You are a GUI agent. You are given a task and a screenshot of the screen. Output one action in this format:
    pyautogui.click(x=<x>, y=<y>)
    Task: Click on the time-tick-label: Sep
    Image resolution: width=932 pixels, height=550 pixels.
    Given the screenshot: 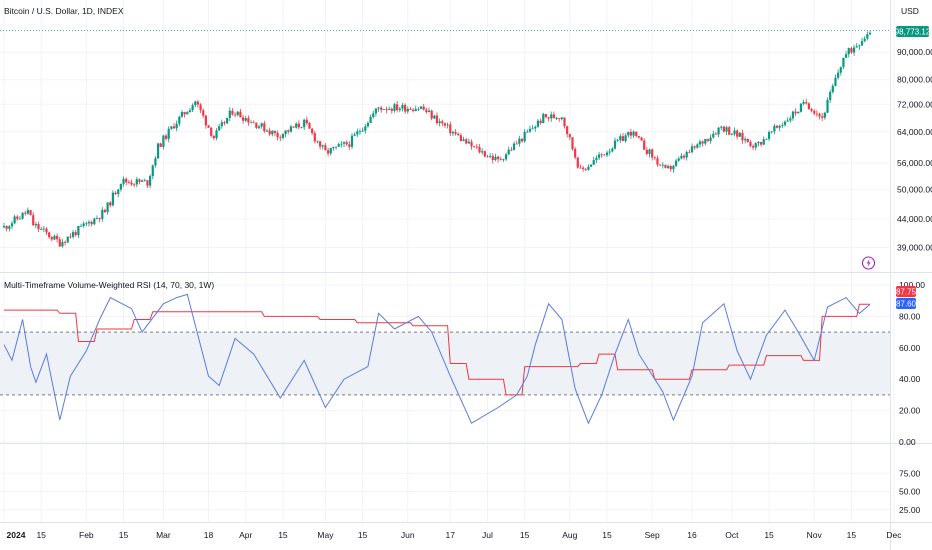 What is the action you would take?
    pyautogui.click(x=652, y=535)
    